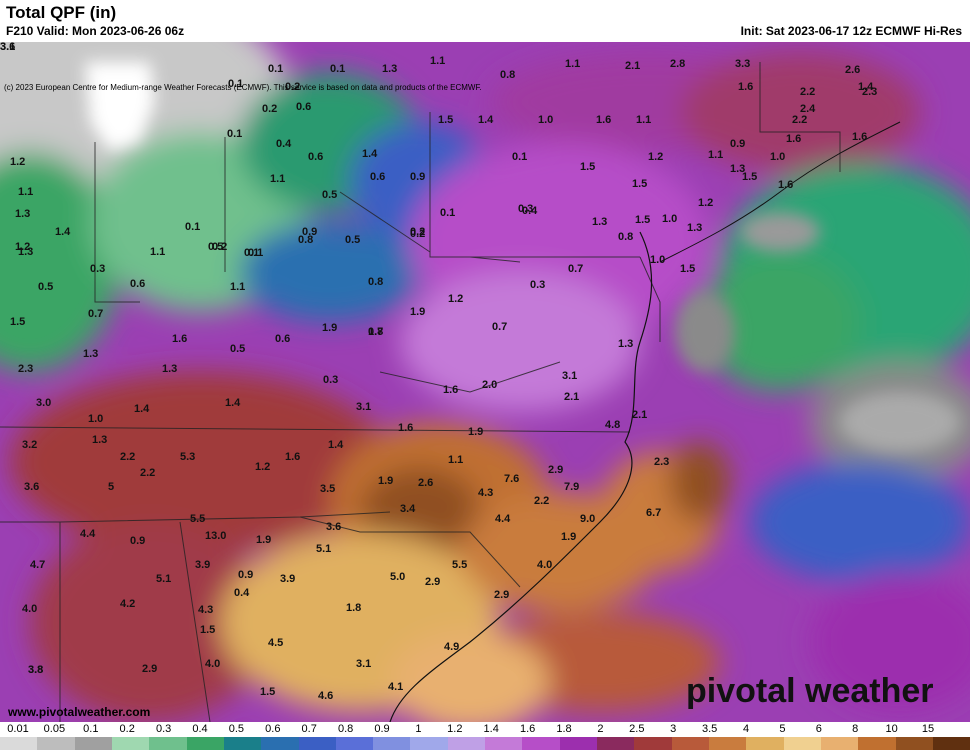 The image size is (970, 750). I want to click on legend-label: 2, so click(600, 729).